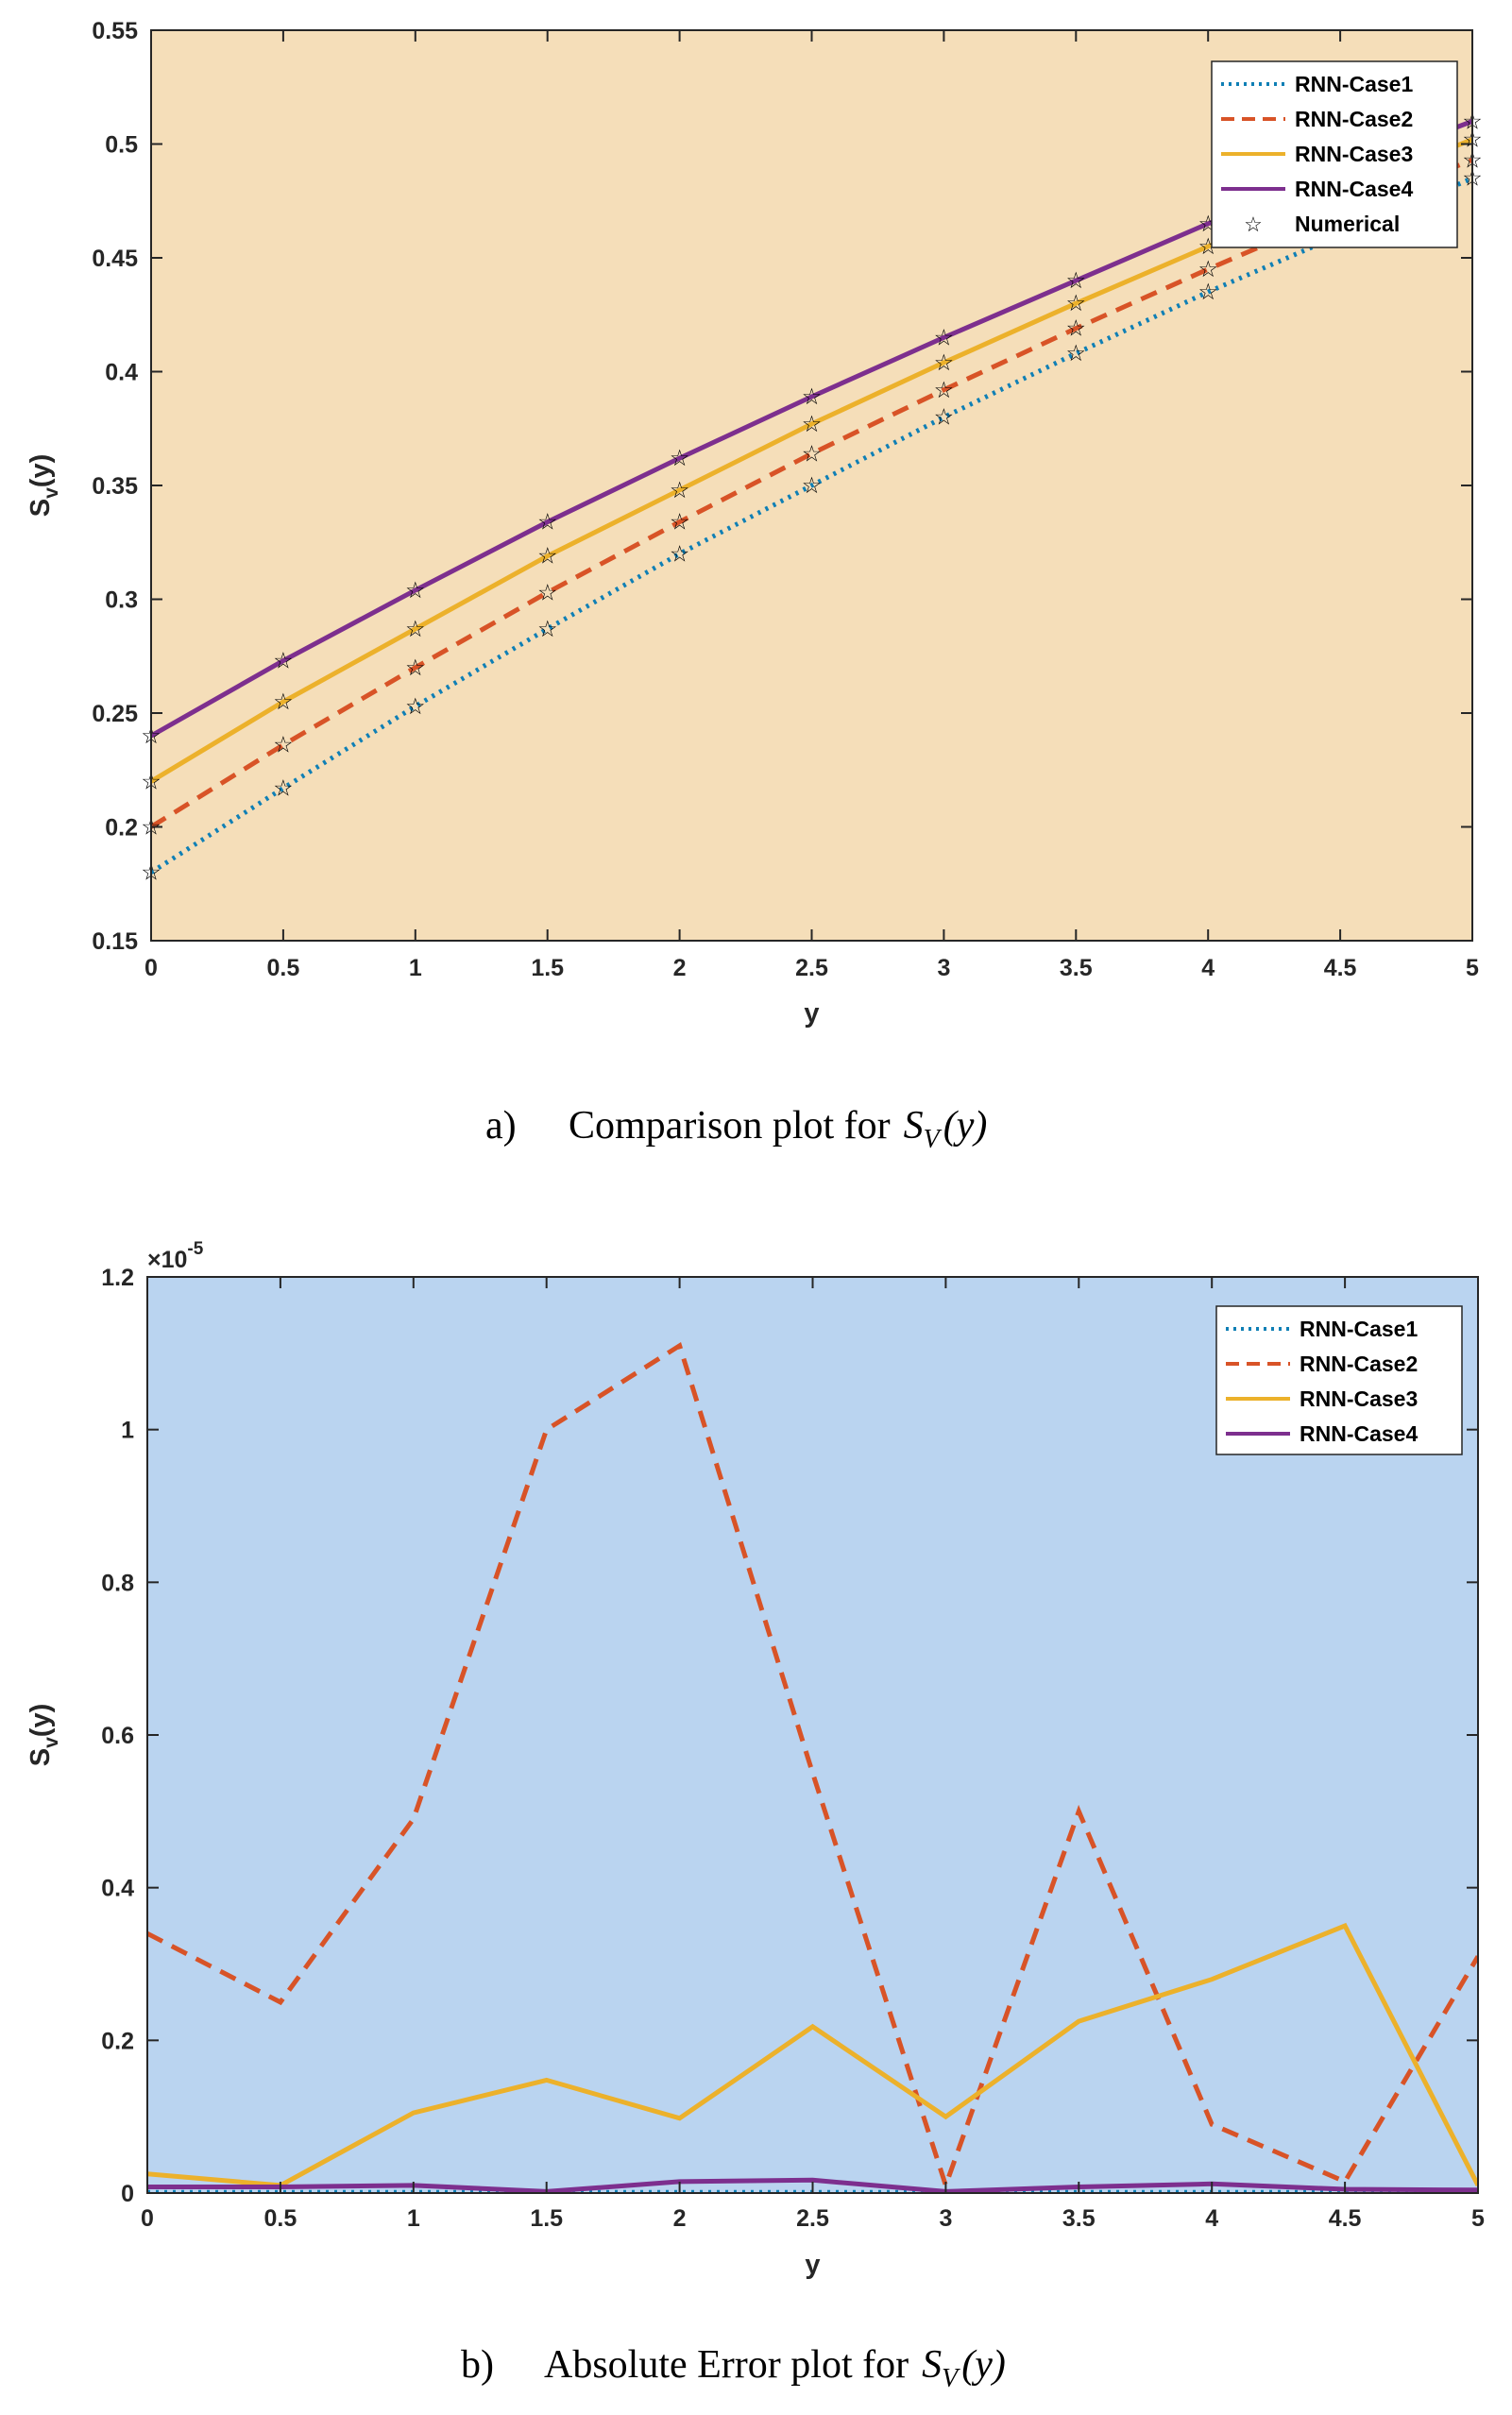  What do you see at coordinates (127, 1431) in the screenshot?
I see `y-tick-label: 1` at bounding box center [127, 1431].